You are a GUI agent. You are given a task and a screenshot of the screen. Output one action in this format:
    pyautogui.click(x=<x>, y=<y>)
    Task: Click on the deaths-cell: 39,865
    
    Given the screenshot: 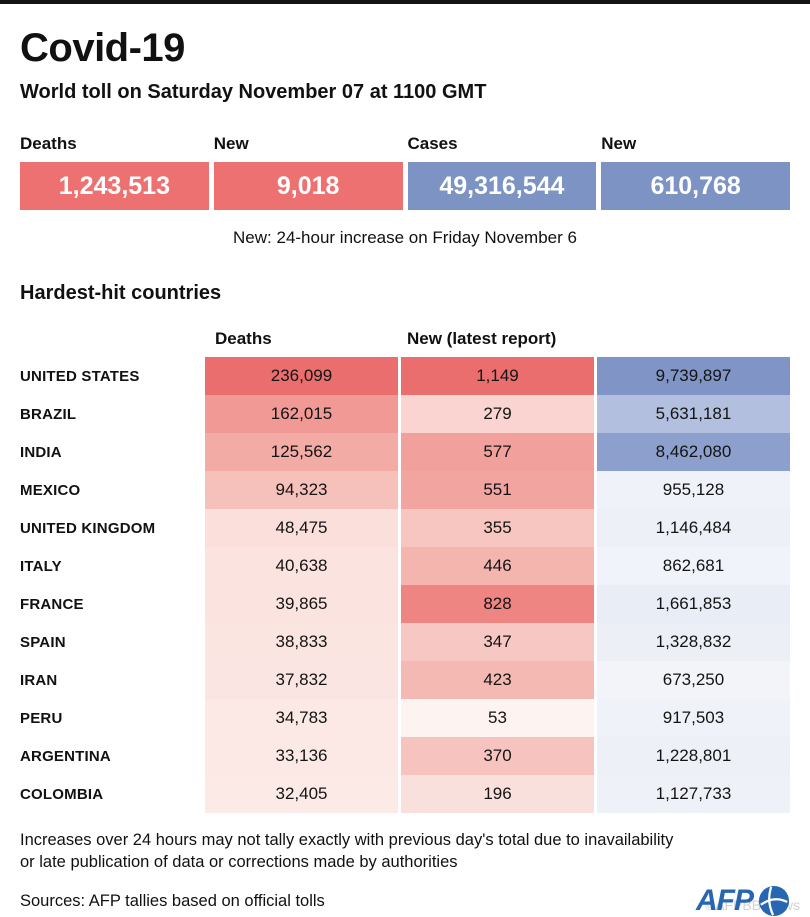 What is the action you would take?
    pyautogui.click(x=301, y=604)
    